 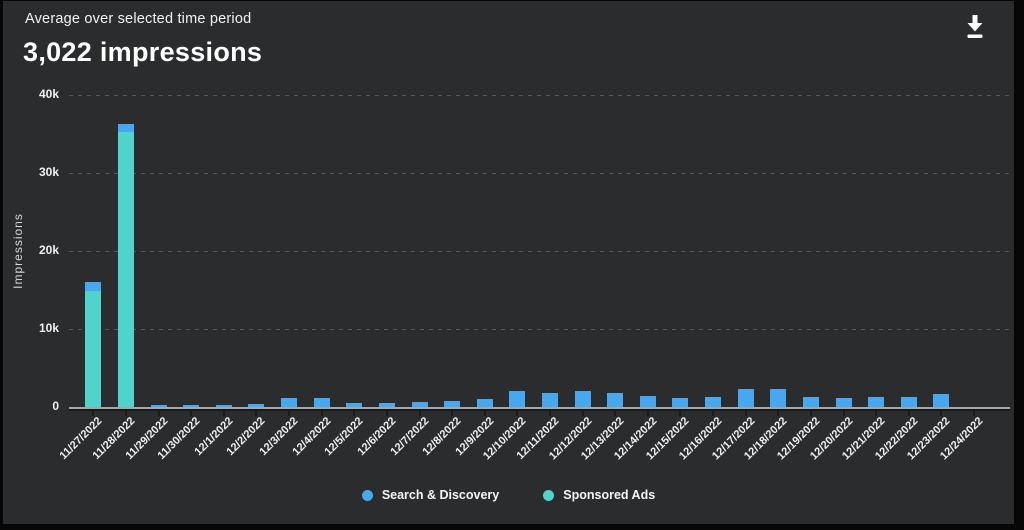 What do you see at coordinates (508, 495) in the screenshot?
I see `chart-legend: Search & Discovery Sponsored Ads` at bounding box center [508, 495].